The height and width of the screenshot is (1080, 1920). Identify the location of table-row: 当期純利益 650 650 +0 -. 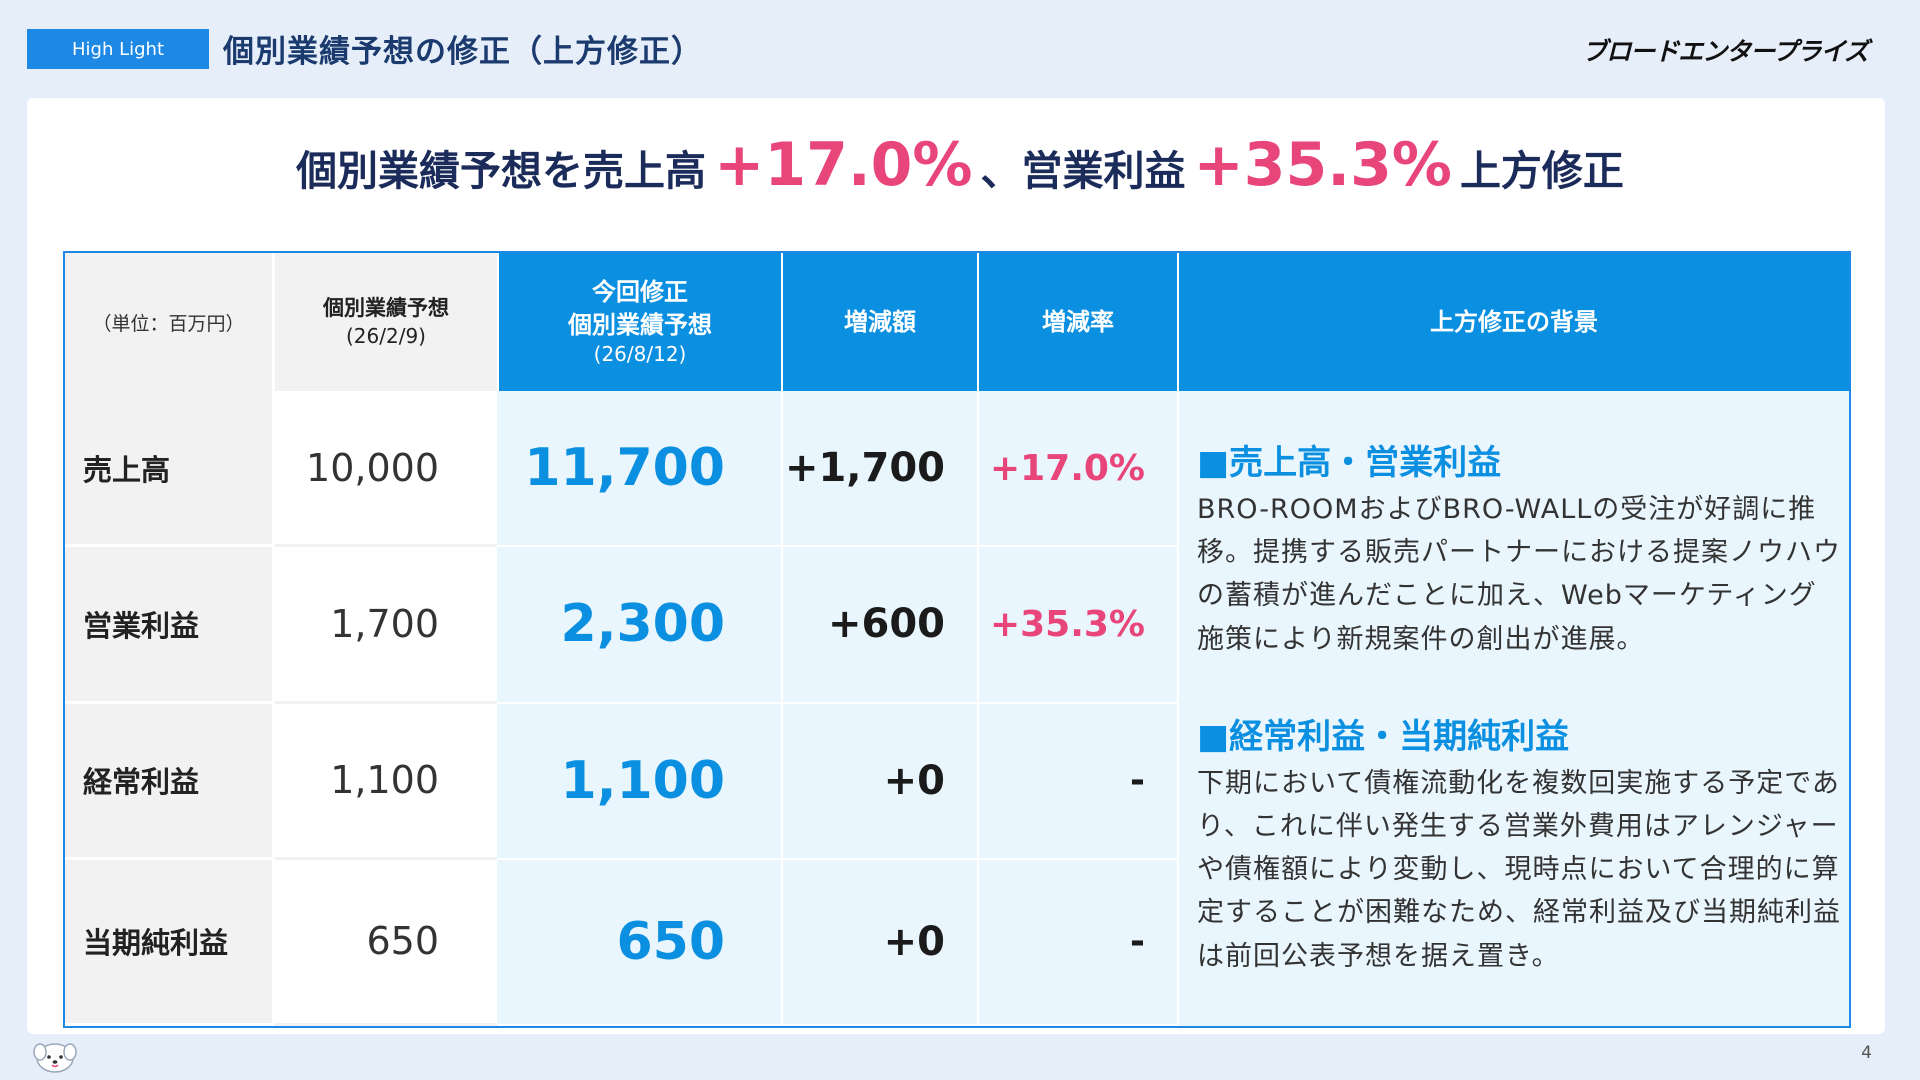
(957, 942).